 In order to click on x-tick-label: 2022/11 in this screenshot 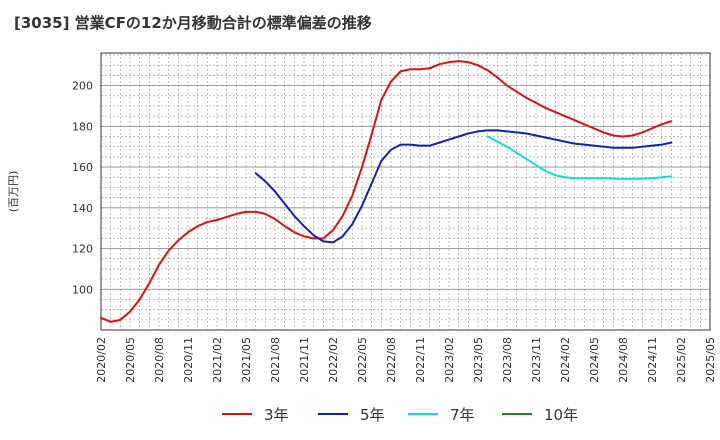, I will do `click(420, 360)`.